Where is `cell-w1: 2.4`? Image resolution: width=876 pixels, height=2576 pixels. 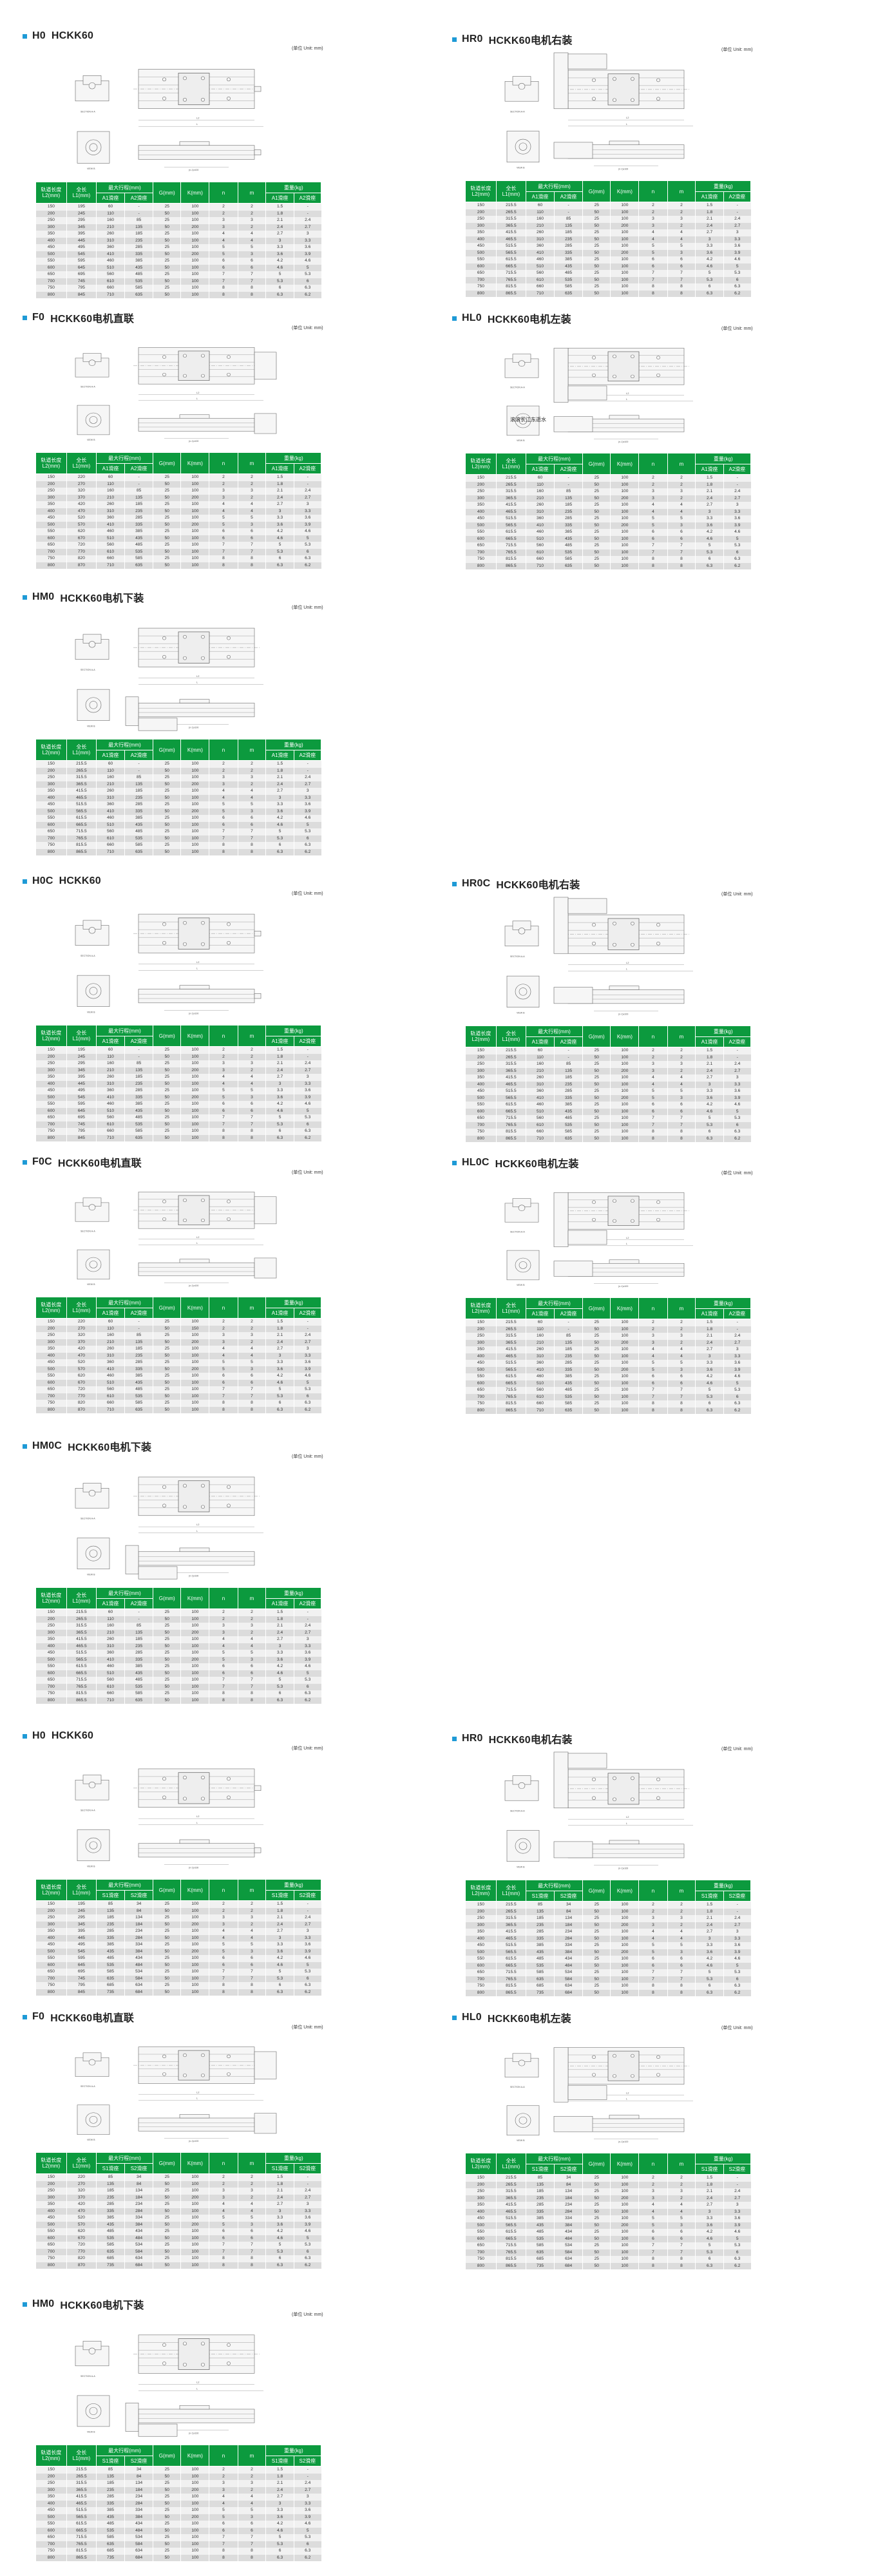 cell-w1: 2.4 is located at coordinates (279, 1342).